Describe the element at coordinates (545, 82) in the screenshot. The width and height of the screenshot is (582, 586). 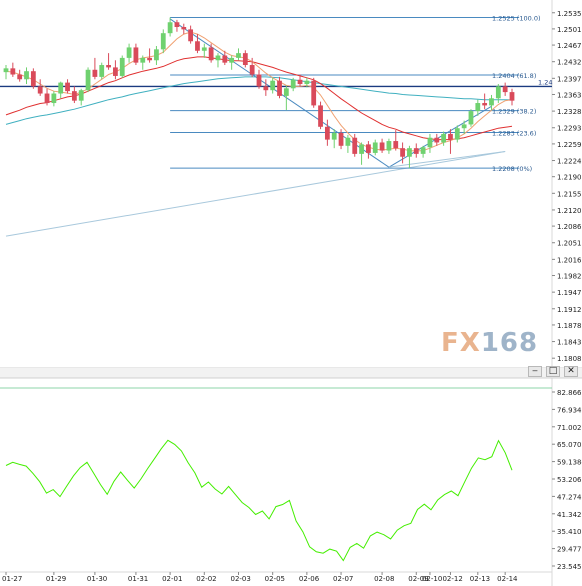
I see `current-price-label: 1.24` at that location.